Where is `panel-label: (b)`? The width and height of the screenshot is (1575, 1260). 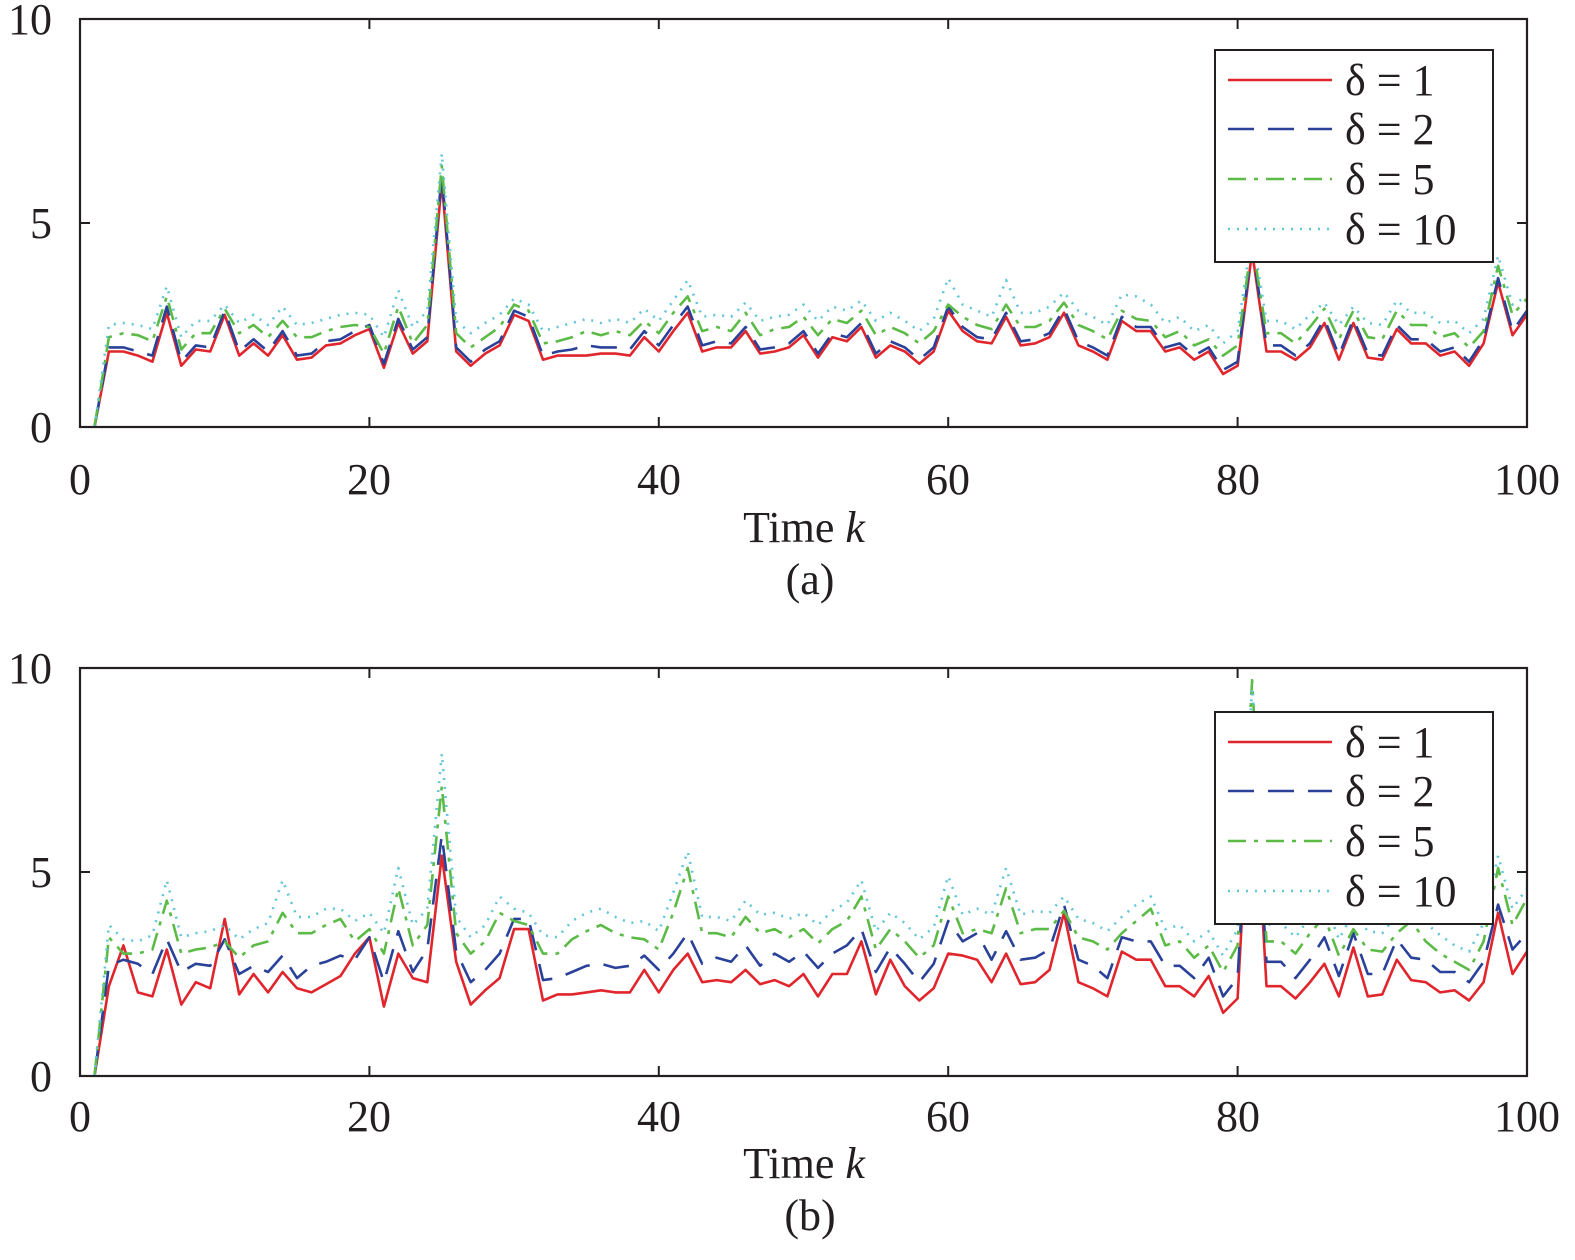
panel-label: (b) is located at coordinates (809, 1215).